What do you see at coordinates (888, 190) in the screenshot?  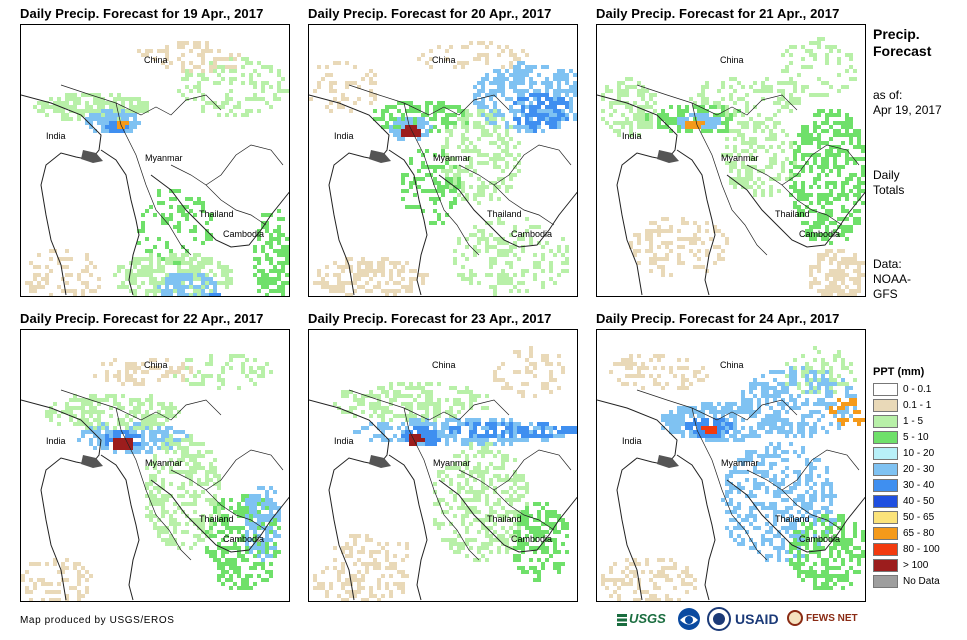 I see `totals-line-2: Totals` at bounding box center [888, 190].